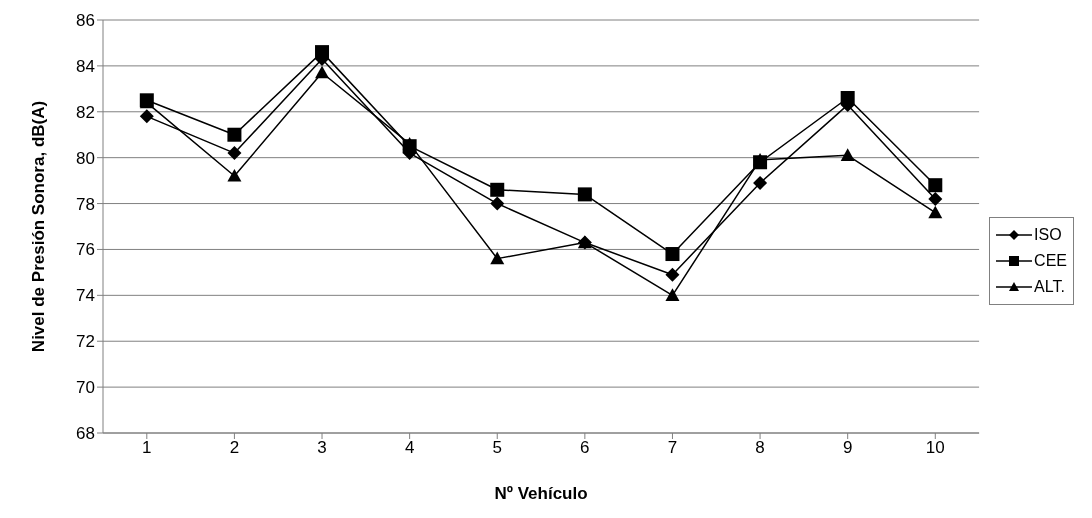 The image size is (1092, 518). Describe the element at coordinates (85, 250) in the screenshot. I see `y-tick-label: 76` at that location.